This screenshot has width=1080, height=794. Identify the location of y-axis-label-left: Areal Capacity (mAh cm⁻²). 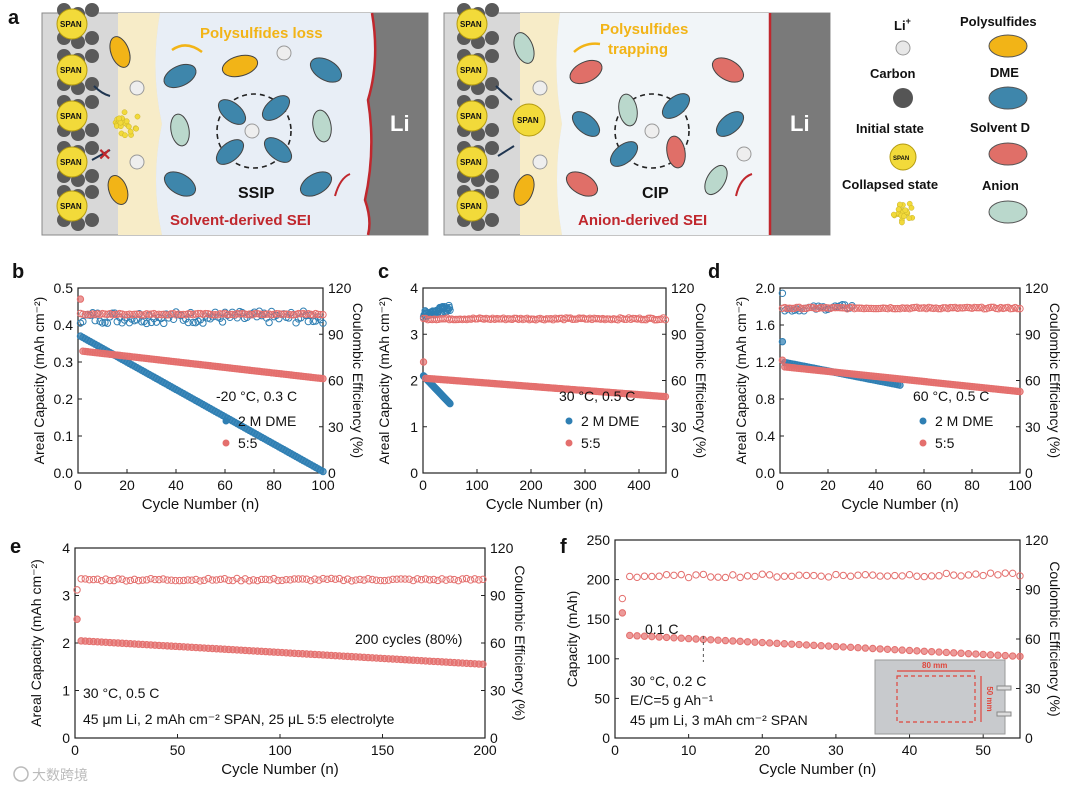
(384, 381).